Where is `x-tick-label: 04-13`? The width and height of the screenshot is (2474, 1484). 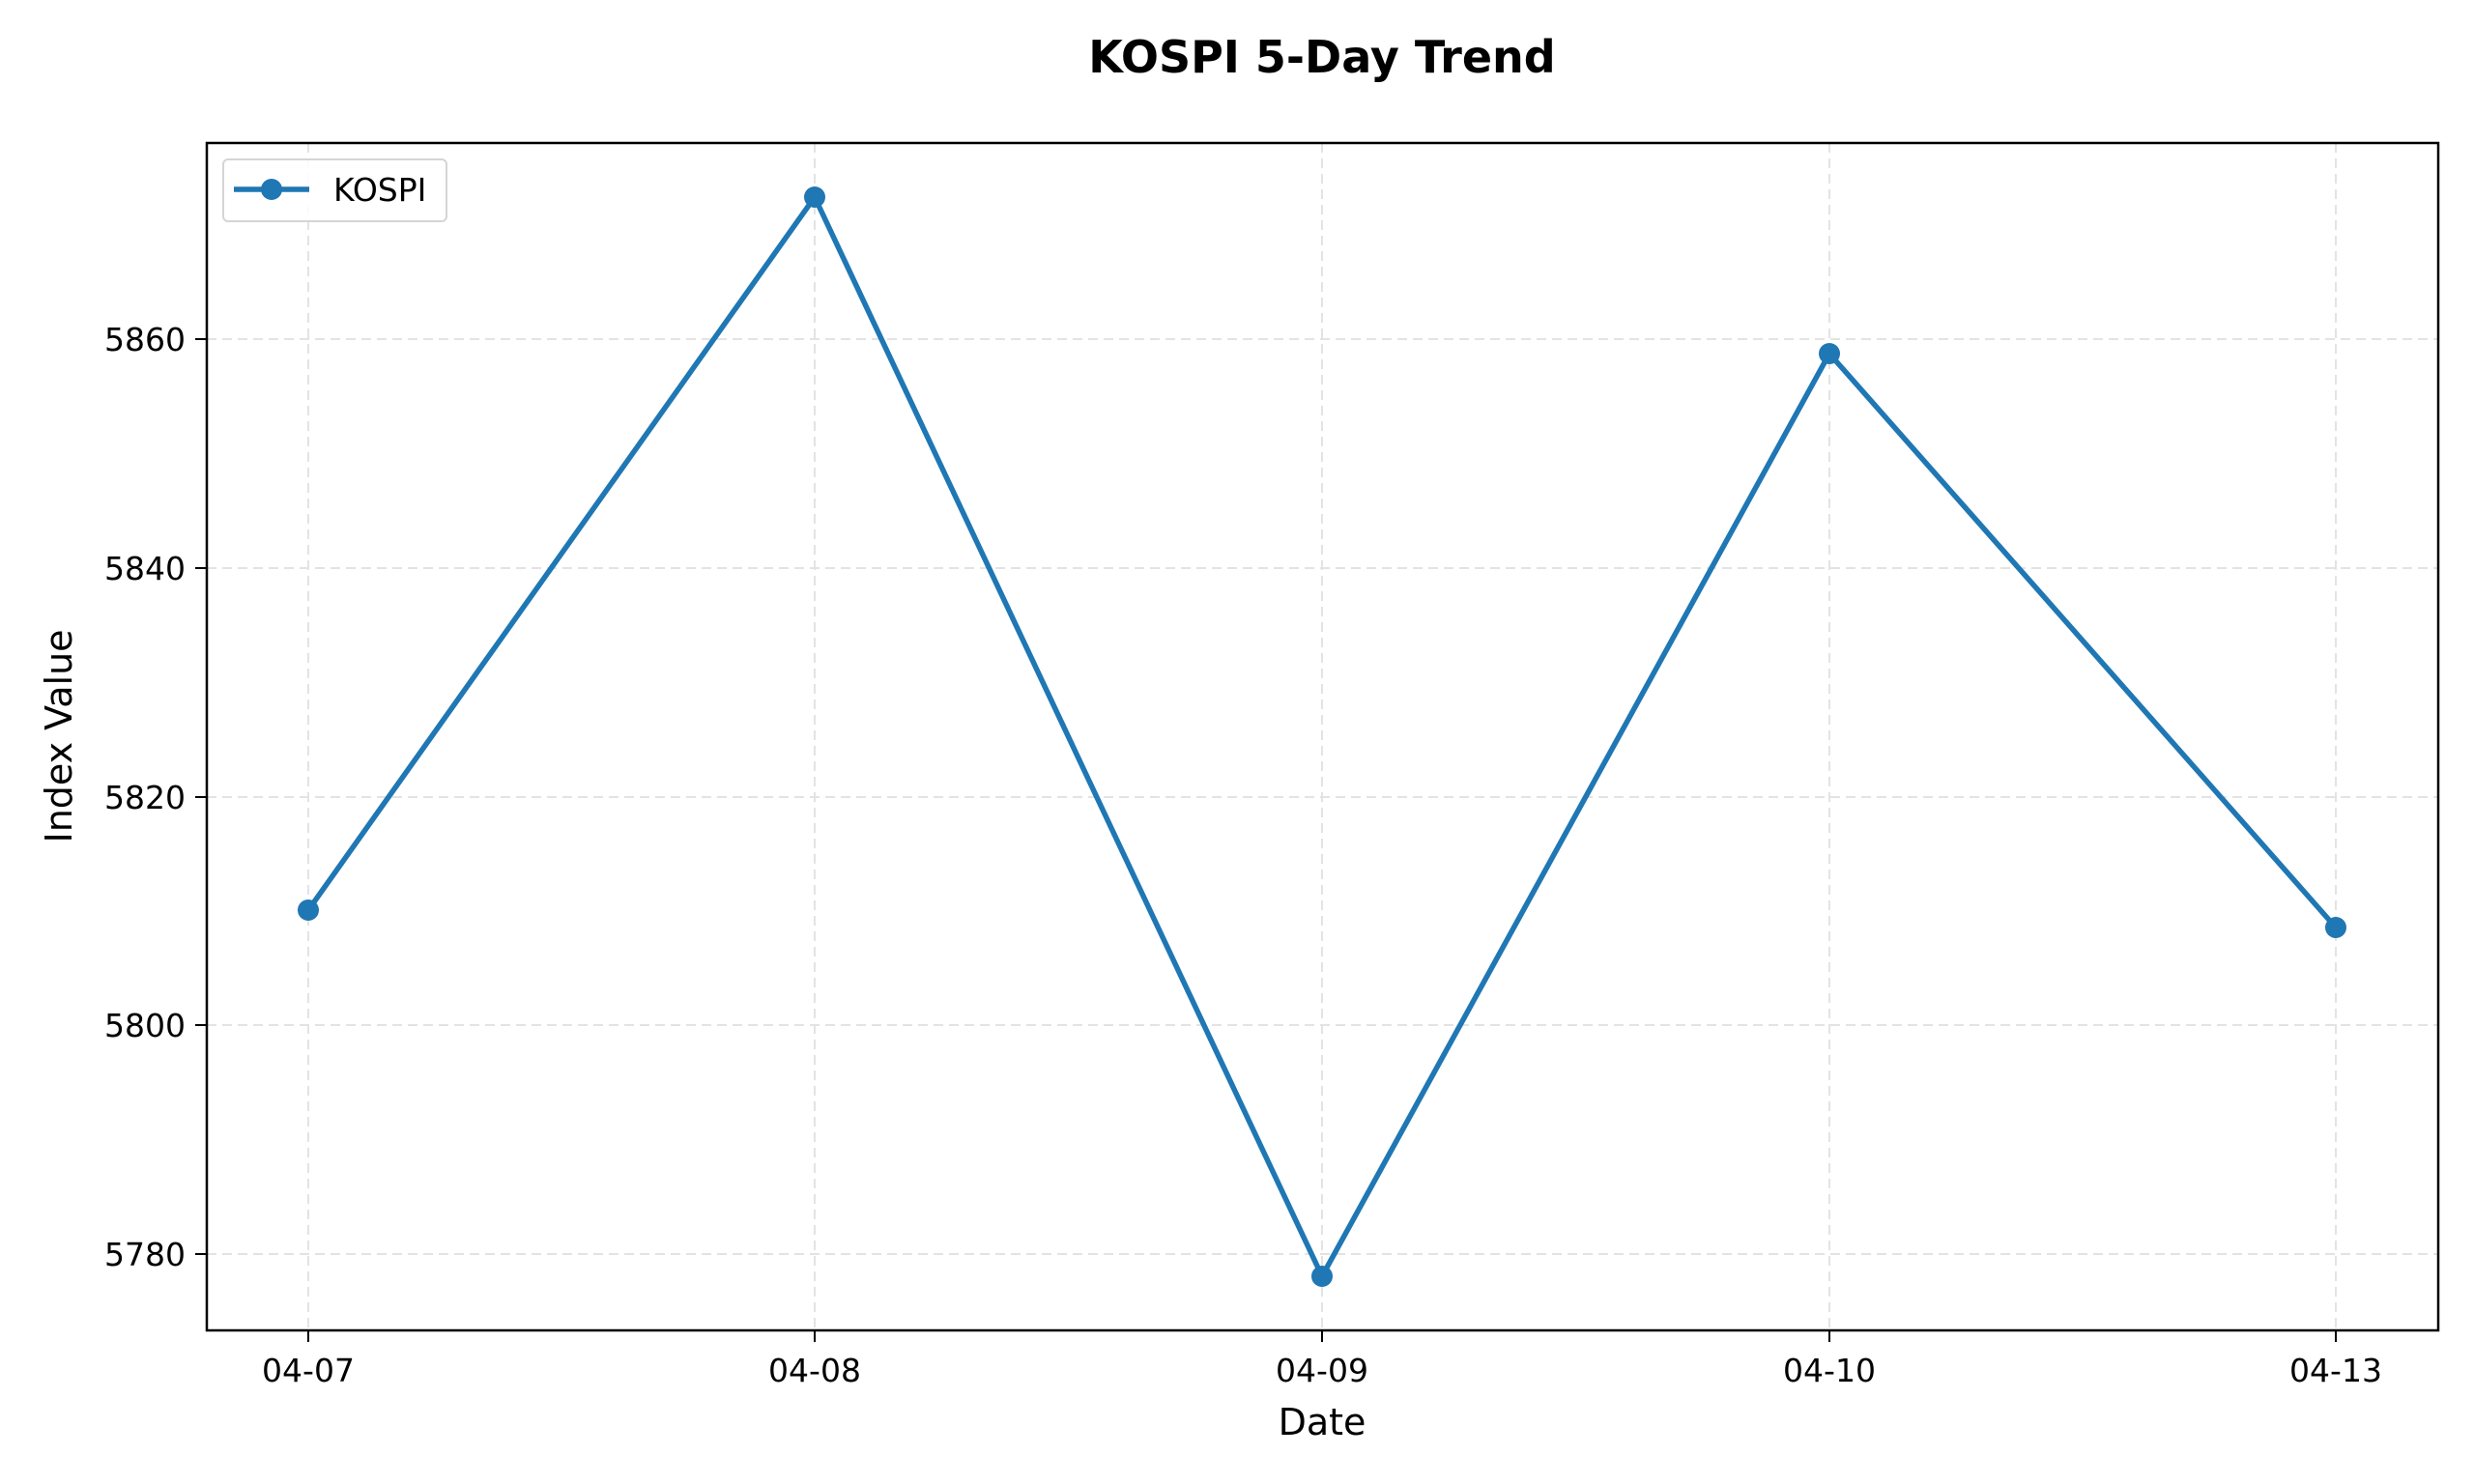
x-tick-label: 04-13 is located at coordinates (2336, 1370).